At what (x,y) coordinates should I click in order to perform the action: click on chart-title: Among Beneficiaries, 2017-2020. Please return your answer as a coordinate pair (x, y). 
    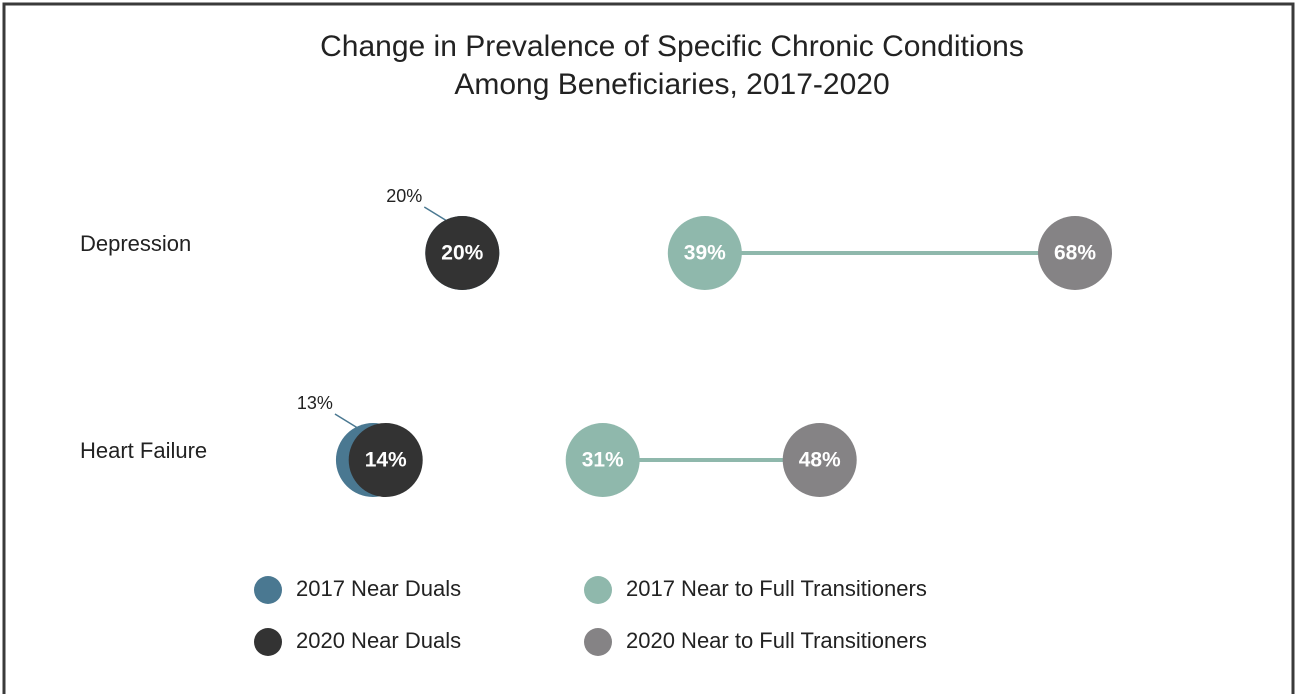
    Looking at the image, I should click on (671, 84).